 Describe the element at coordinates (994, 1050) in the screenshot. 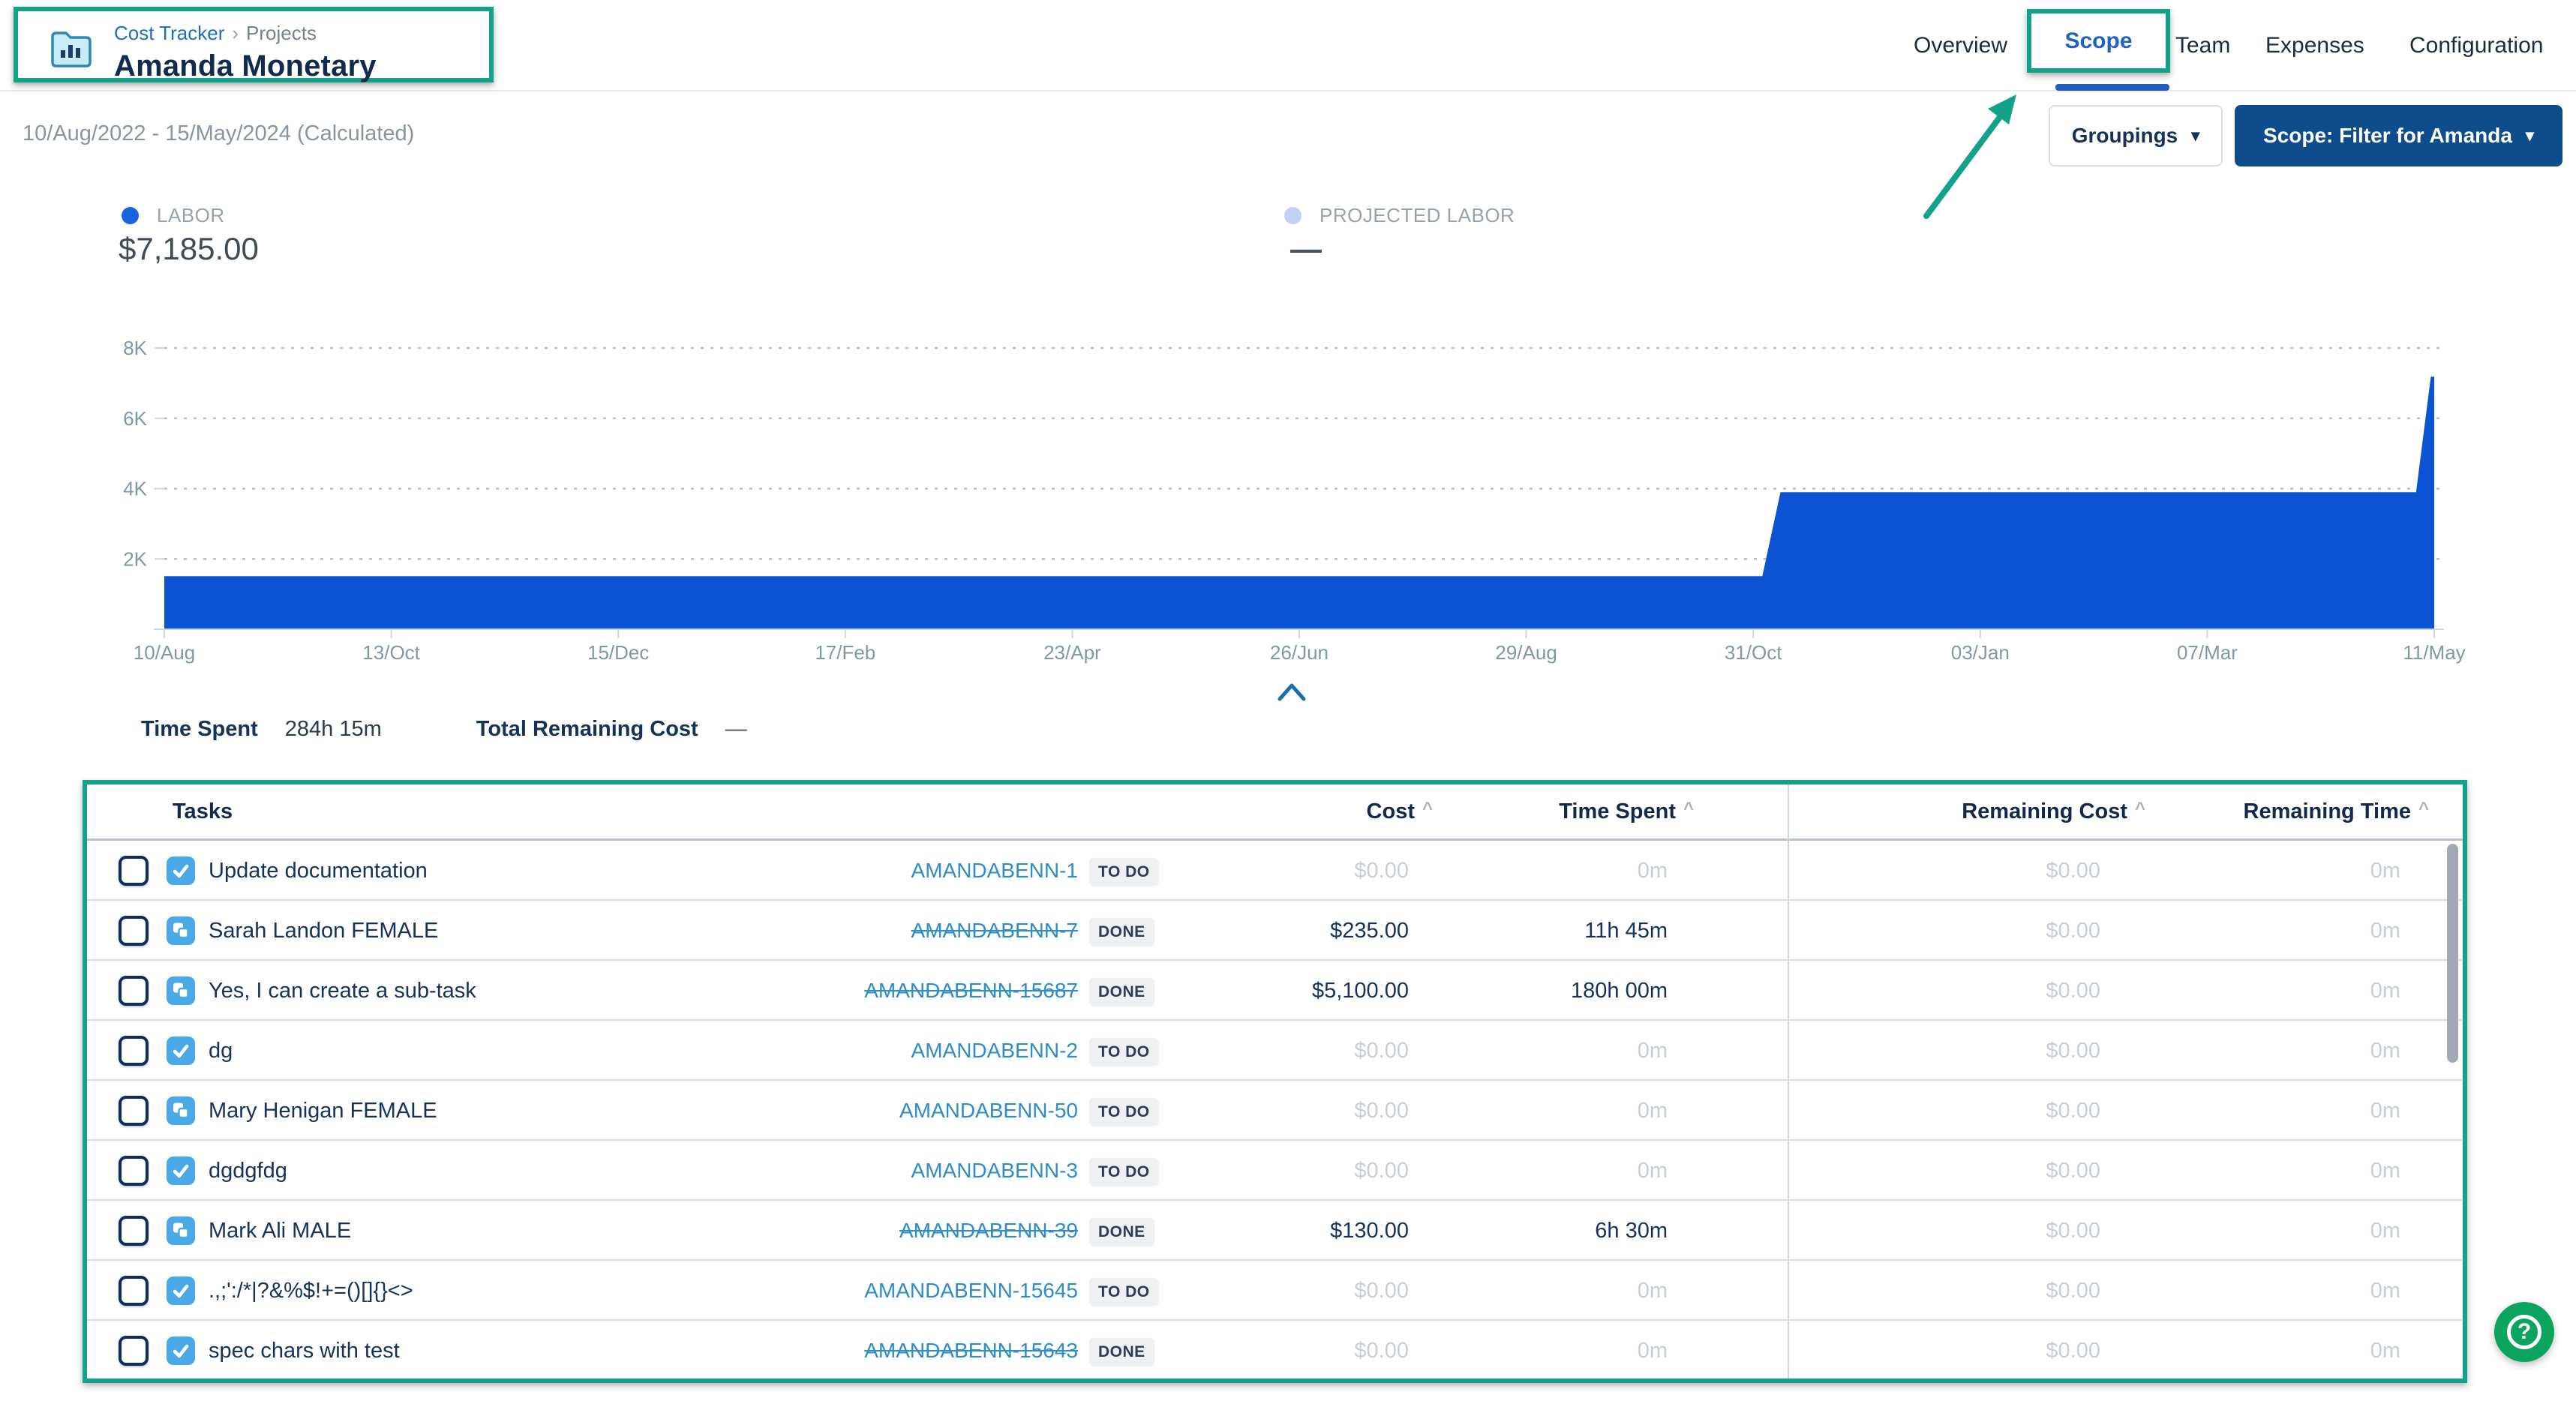

I see `issue-key-link: AMANDABENN-2` at that location.